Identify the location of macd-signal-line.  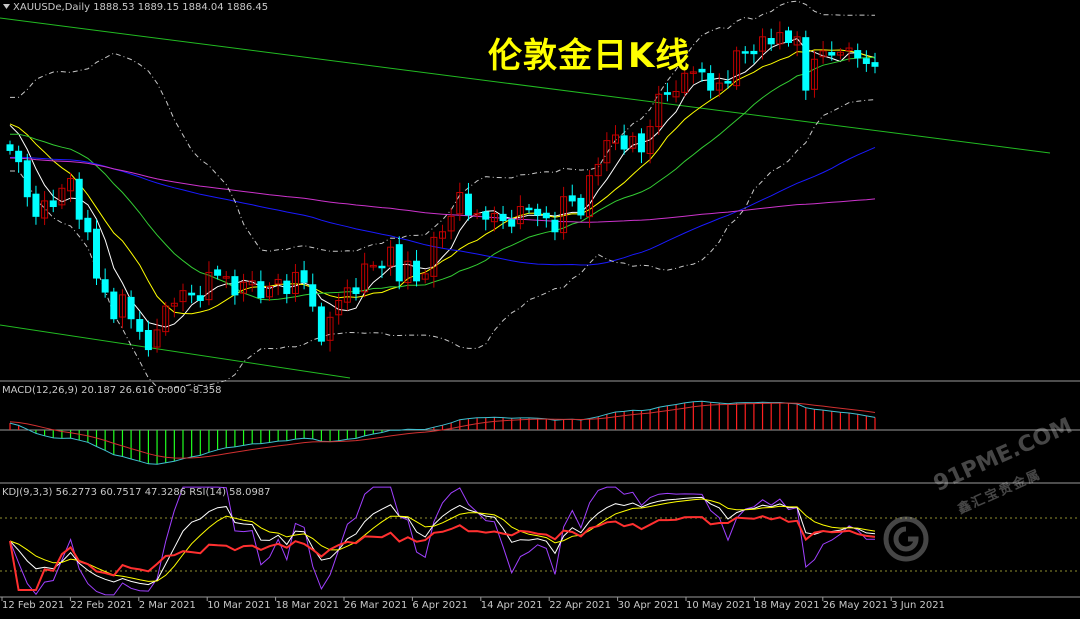
(442, 430).